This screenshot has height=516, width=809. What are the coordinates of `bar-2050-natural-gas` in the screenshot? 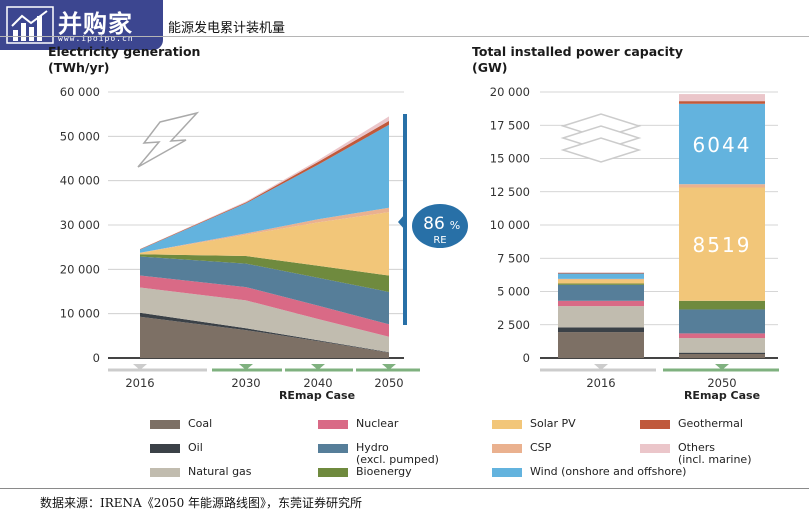 It's located at (722, 345).